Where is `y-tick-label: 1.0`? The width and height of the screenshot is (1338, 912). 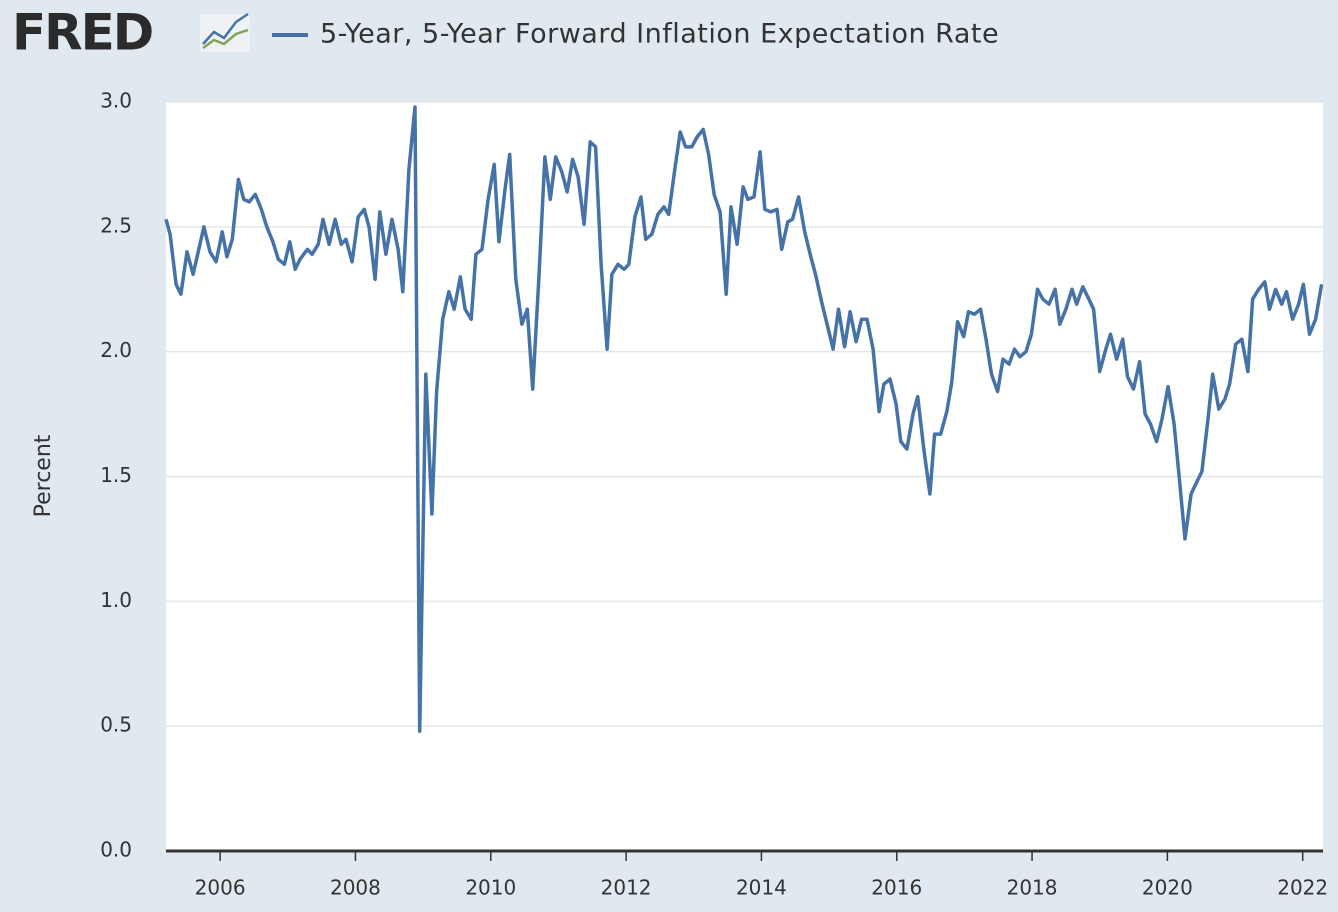
y-tick-label: 1.0 is located at coordinates (116, 600).